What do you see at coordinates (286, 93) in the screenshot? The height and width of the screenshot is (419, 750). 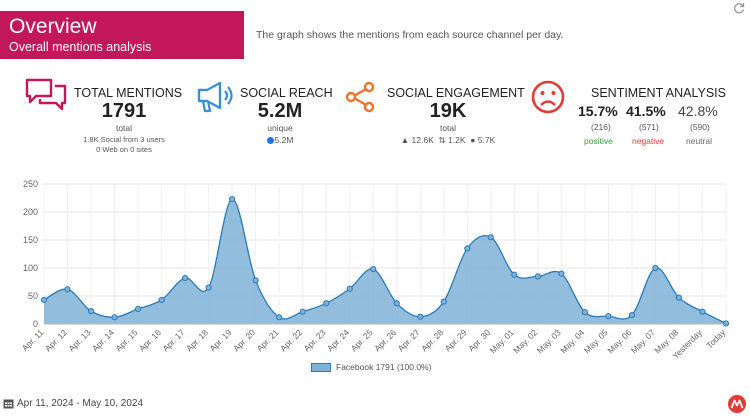 I see `social-reach-label: SOCIAL REACH` at bounding box center [286, 93].